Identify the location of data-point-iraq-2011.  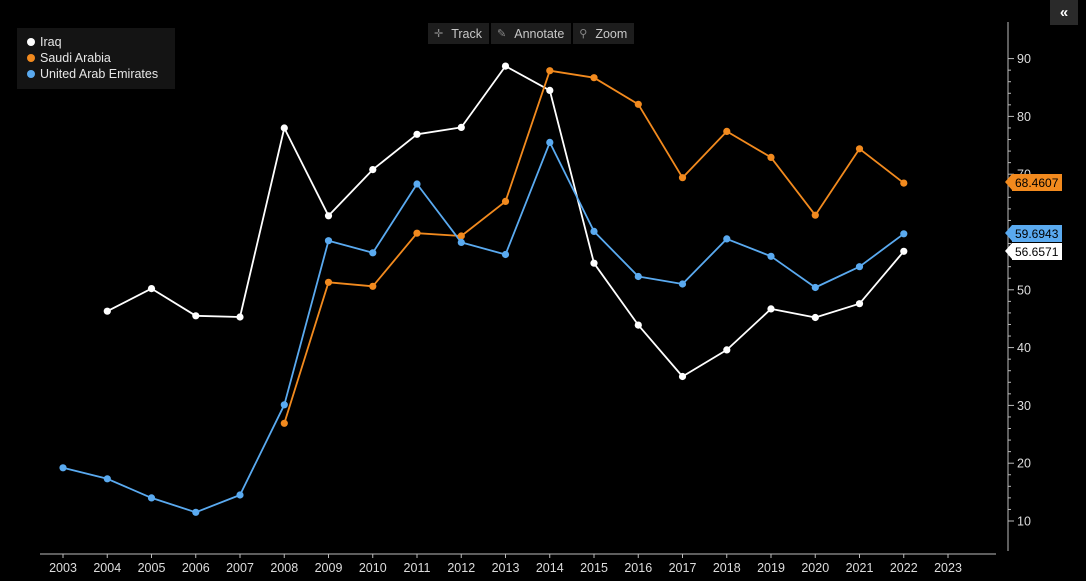
(417, 134).